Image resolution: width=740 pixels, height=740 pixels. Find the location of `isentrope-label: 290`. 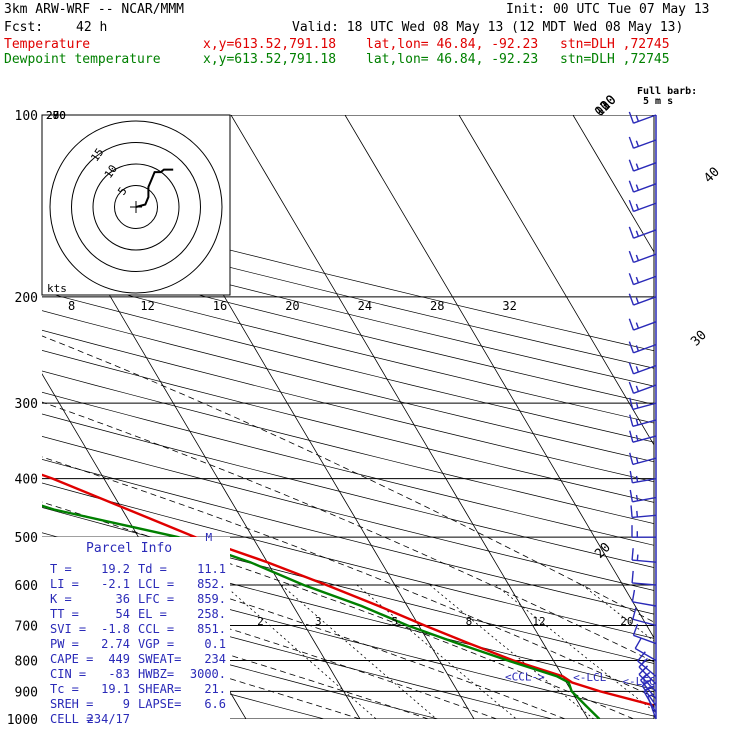

isentrope-label: 290 is located at coordinates (56, 115).